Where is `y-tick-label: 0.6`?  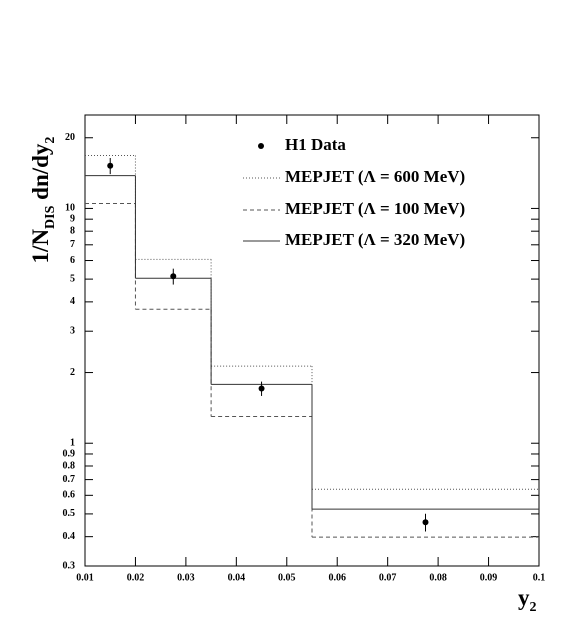 y-tick-label: 0.6 is located at coordinates (69, 495).